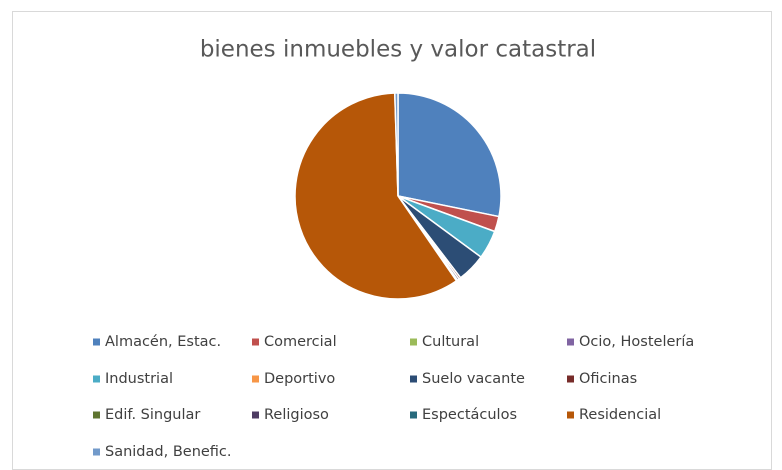  I want to click on legend-label: Suelo vacante, so click(473, 379).